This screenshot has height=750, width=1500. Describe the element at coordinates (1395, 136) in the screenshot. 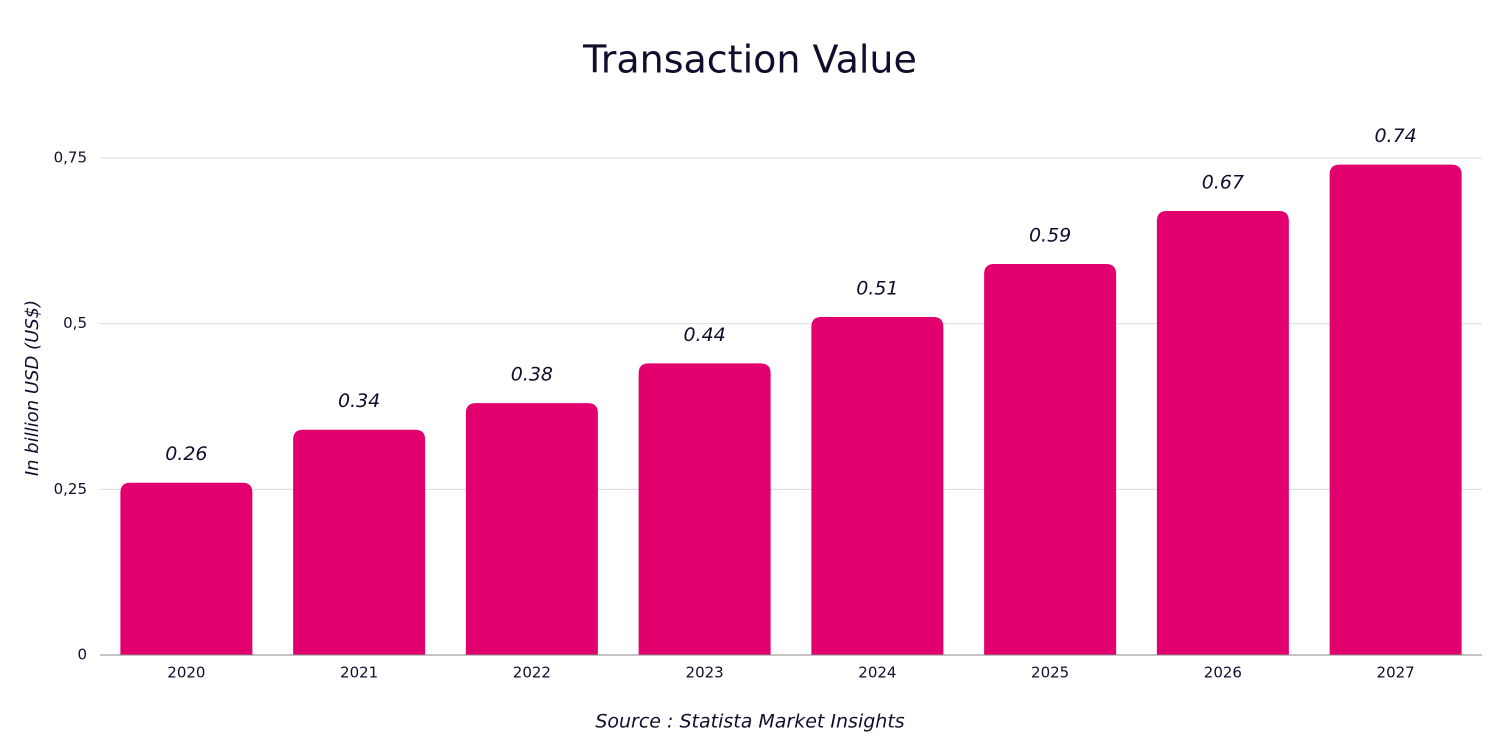

I see `value-label: 0.74` at that location.